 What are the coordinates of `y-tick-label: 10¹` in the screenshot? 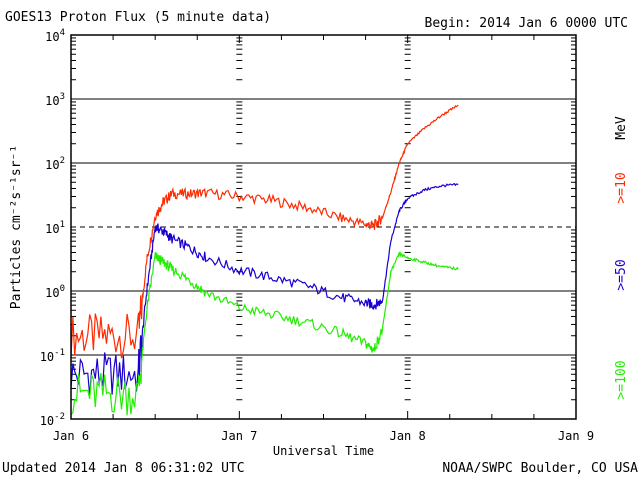 It's located at (55, 228).